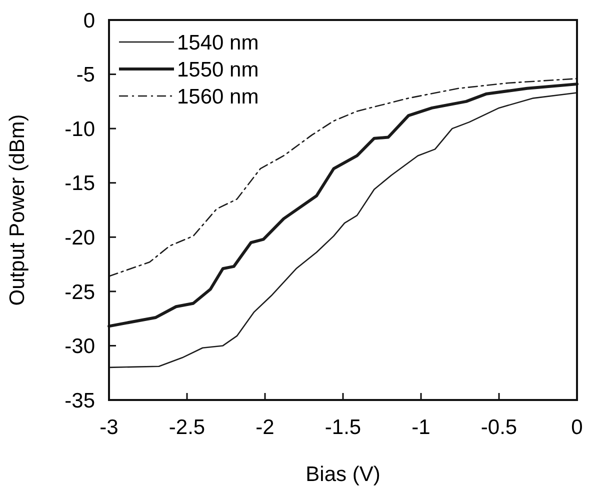 This screenshot has height=495, width=591. What do you see at coordinates (79, 129) in the screenshot?
I see `y-tick-label: -10` at bounding box center [79, 129].